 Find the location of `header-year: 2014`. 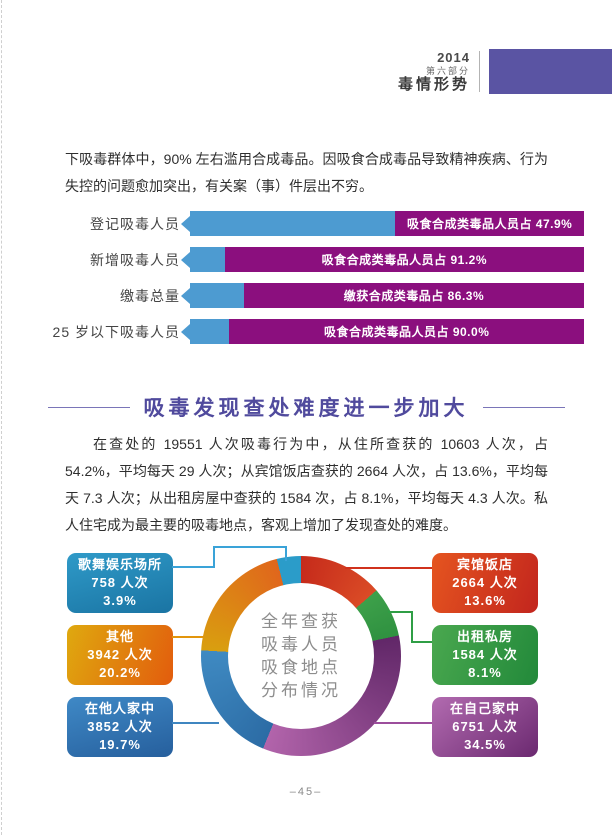

header-year: 2014 is located at coordinates (453, 57).